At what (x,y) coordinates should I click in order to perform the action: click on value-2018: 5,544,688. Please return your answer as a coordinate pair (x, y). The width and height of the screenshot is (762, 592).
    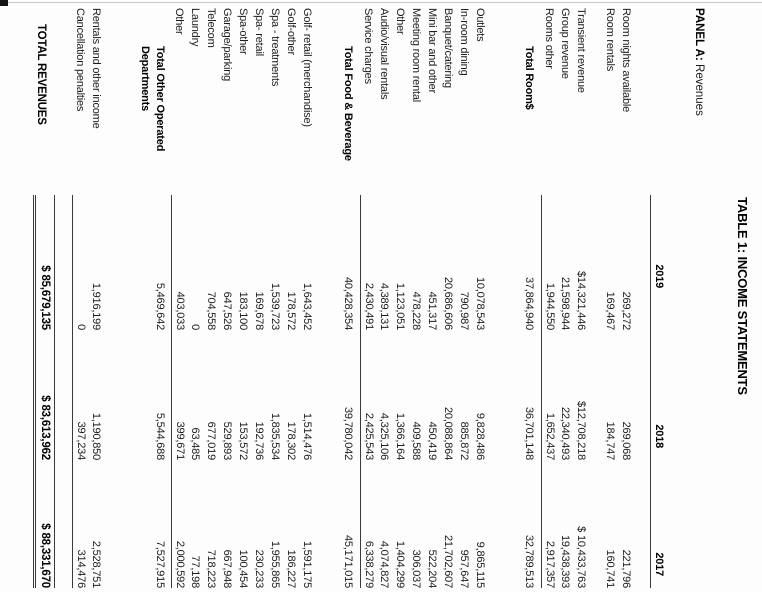
    Looking at the image, I should click on (160, 436).